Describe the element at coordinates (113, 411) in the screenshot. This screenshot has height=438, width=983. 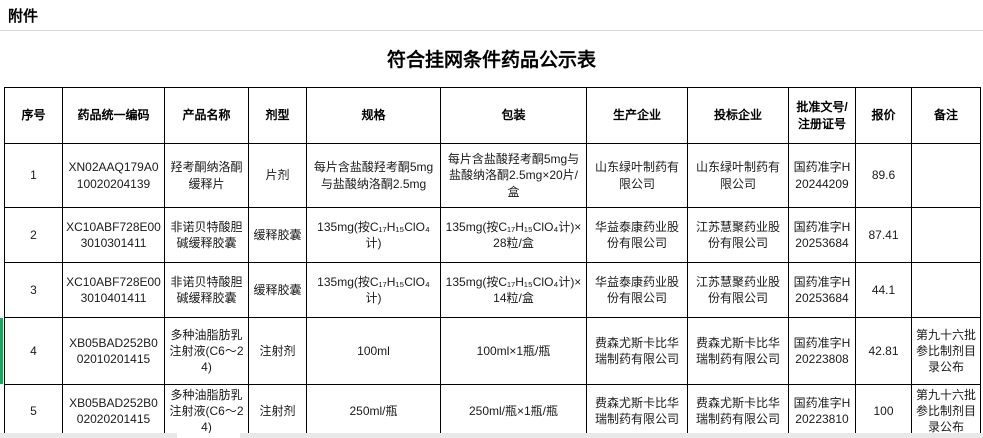
I see `cell-code: XB05BAD252B002020201415` at that location.